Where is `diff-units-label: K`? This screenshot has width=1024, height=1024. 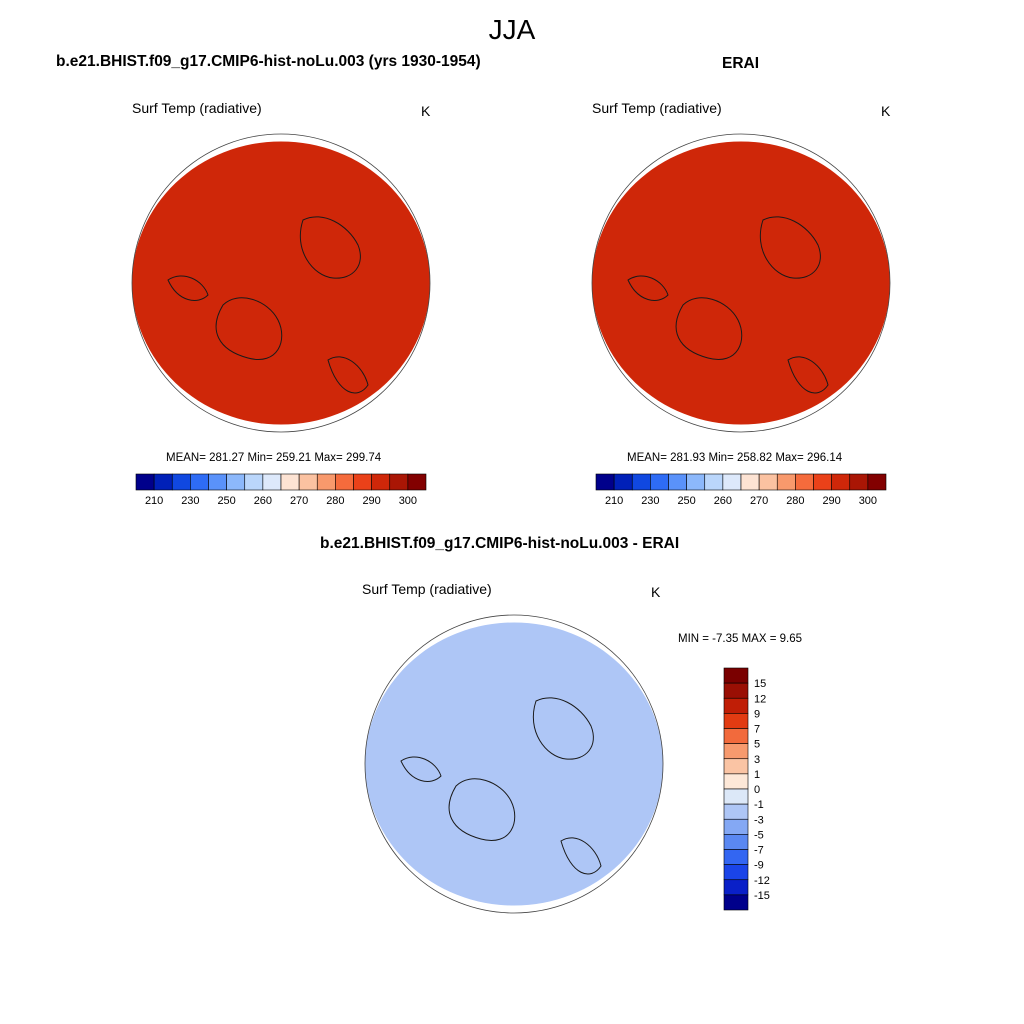 diff-units-label: K is located at coordinates (656, 592).